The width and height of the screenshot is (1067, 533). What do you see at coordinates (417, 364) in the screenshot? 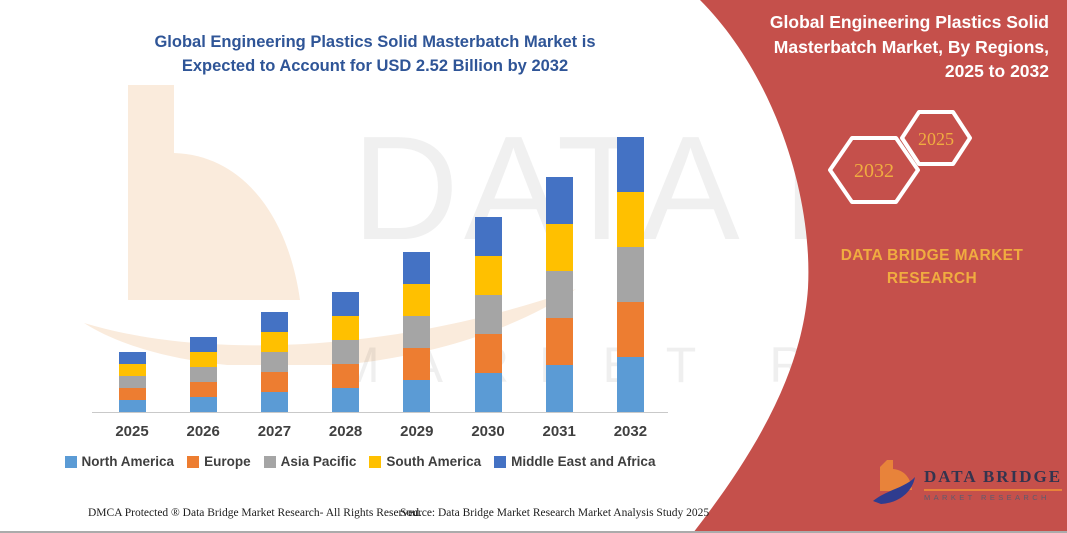
I see `bar-segment-2029-europe` at bounding box center [417, 364].